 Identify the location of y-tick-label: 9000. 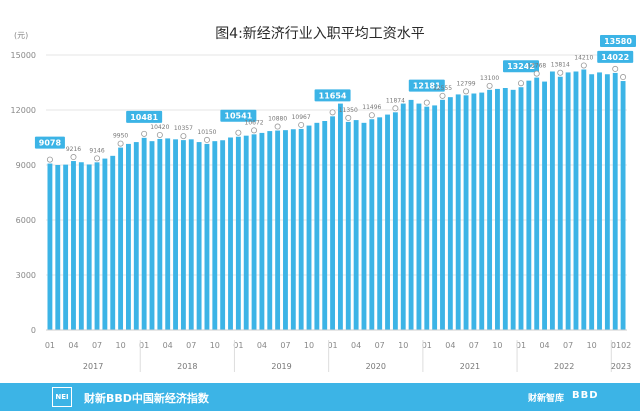
(26, 165).